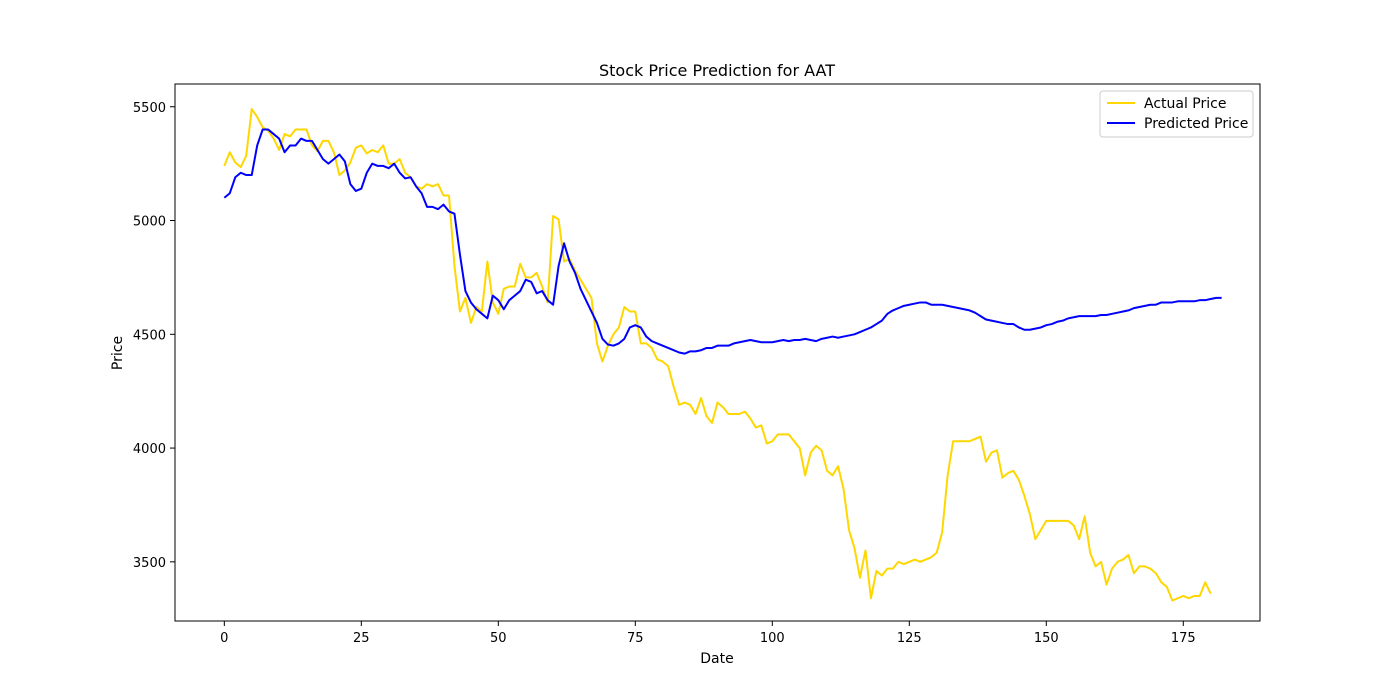 The width and height of the screenshot is (1400, 700). What do you see at coordinates (909, 638) in the screenshot?
I see `x-tick-label: 125` at bounding box center [909, 638].